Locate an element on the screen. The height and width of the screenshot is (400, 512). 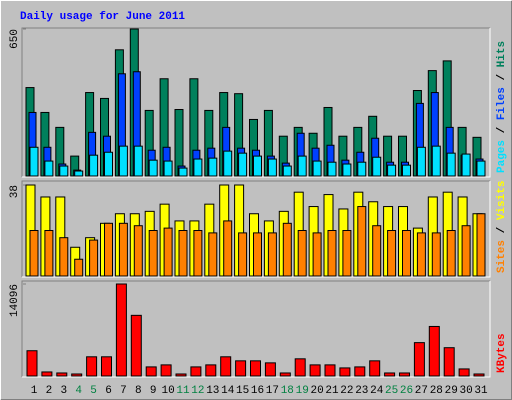
legend-entry: Sites is located at coordinates (502, 256).